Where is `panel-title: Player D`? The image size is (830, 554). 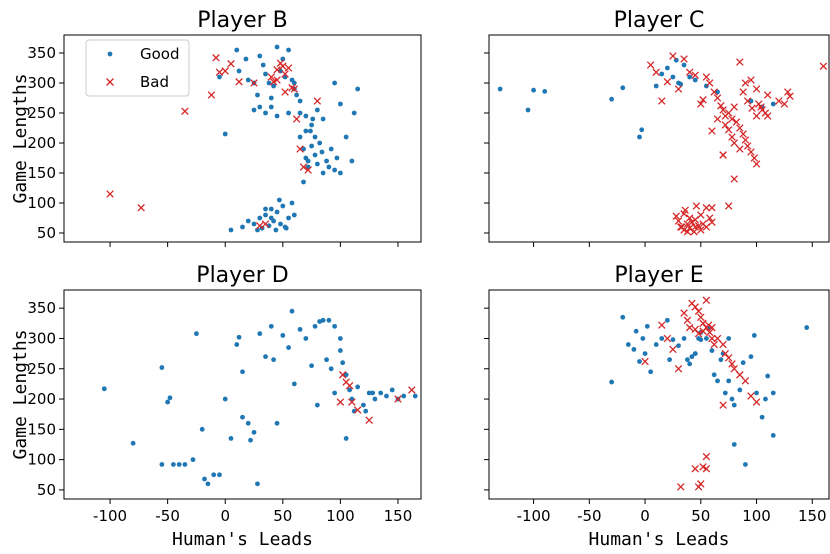 panel-title: Player D is located at coordinates (242, 275).